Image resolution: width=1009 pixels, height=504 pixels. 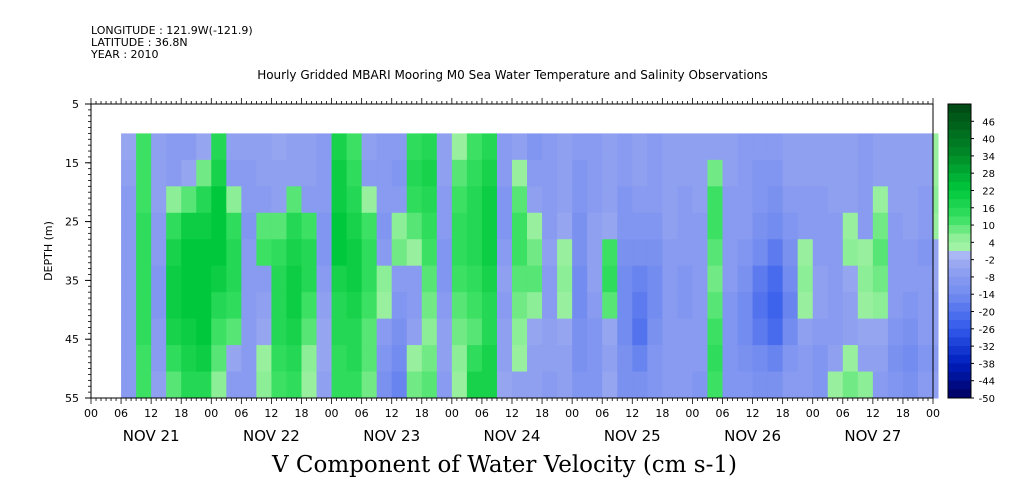 What do you see at coordinates (332, 413) in the screenshot?
I see `x-hour-label: 00` at bounding box center [332, 413].